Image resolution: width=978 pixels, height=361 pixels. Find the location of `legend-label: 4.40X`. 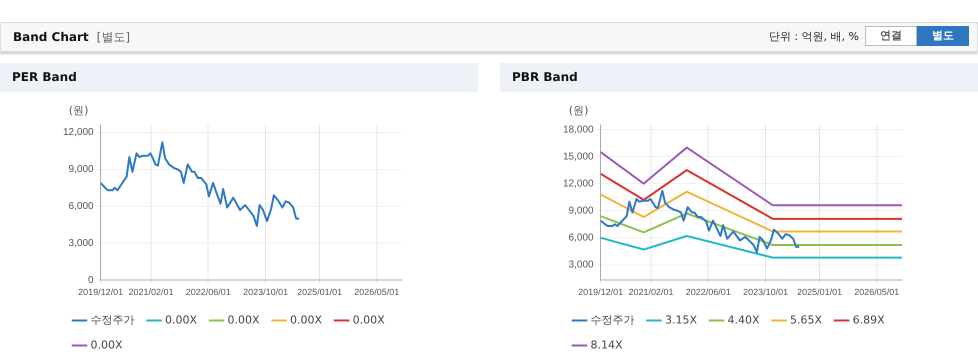

legend-label: 4.40X is located at coordinates (744, 319).